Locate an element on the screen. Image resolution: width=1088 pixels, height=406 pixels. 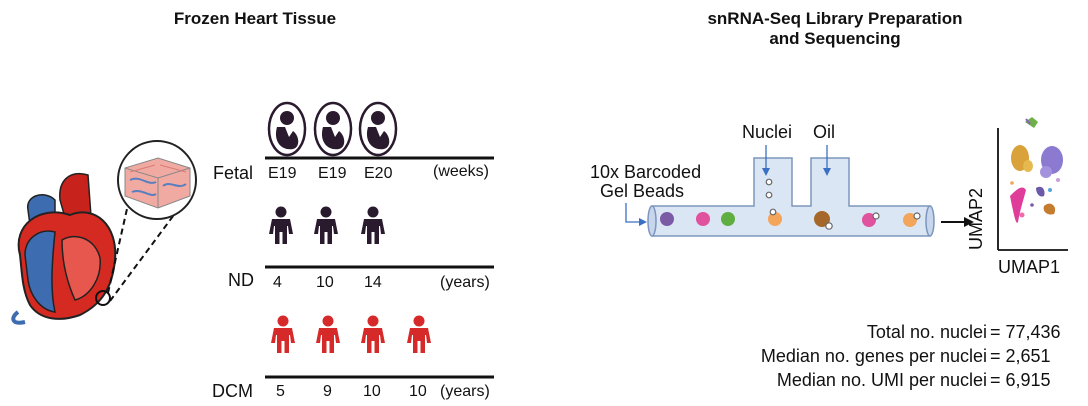
droplet is located at coordinates (822, 219).